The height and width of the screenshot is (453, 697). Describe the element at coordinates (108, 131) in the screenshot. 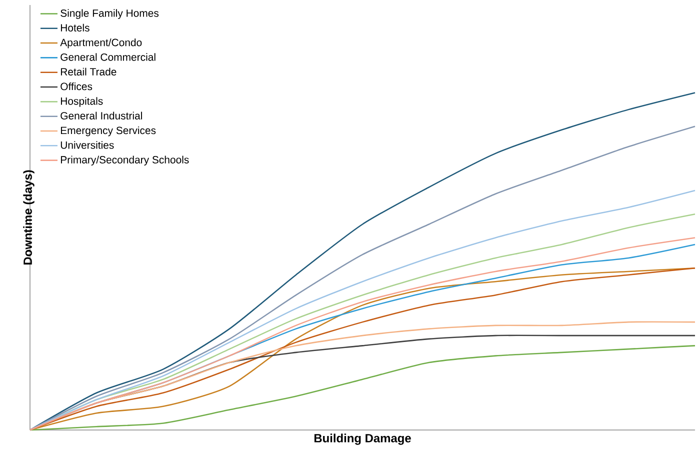

I see `legend-label: Emergency Services` at that location.